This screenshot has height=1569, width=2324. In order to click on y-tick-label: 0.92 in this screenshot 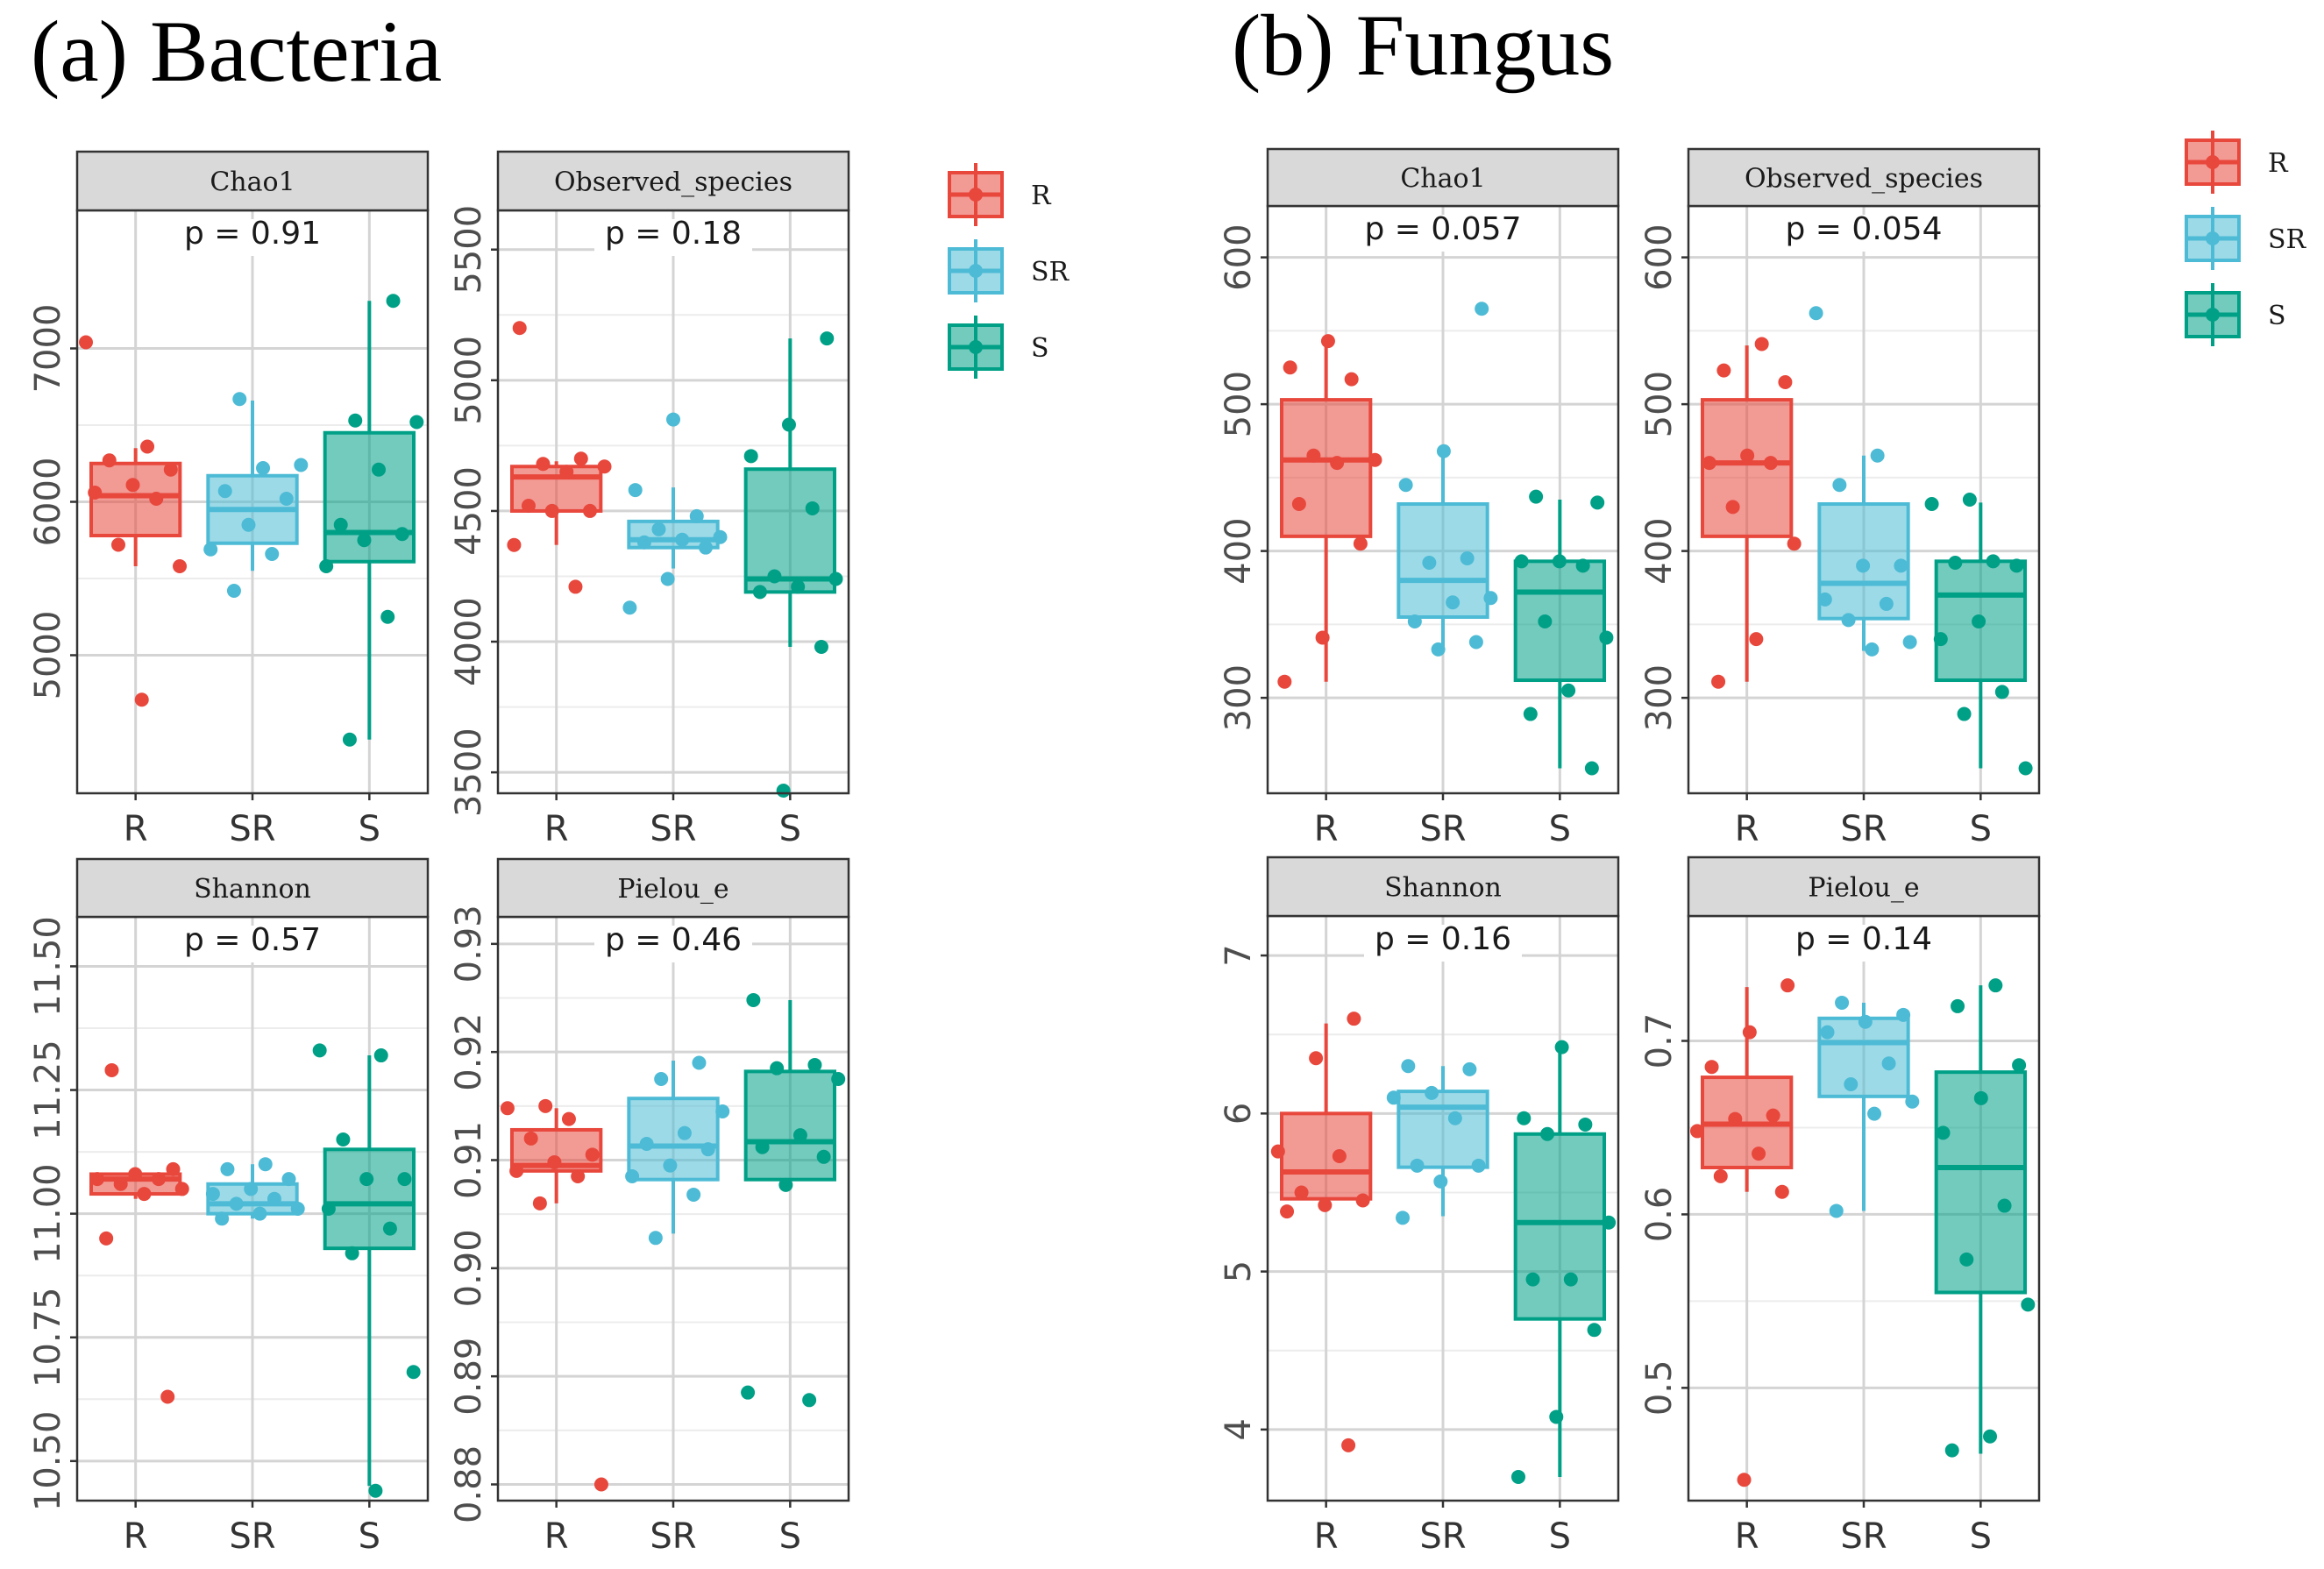, I will do `click(469, 1052)`.